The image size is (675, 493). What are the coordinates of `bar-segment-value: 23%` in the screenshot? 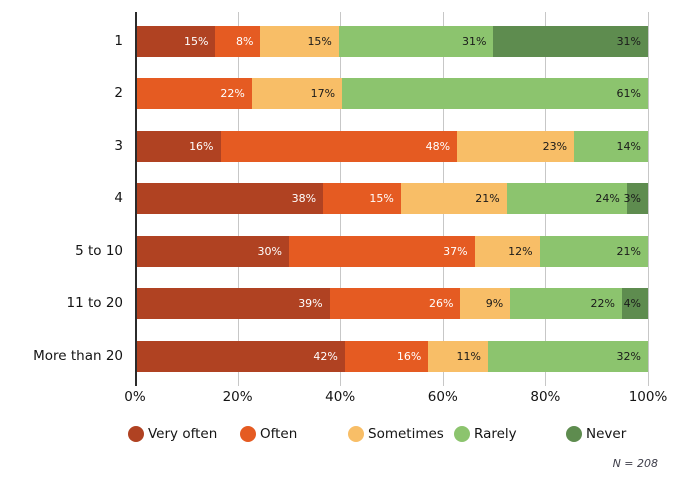 It's located at (555, 146).